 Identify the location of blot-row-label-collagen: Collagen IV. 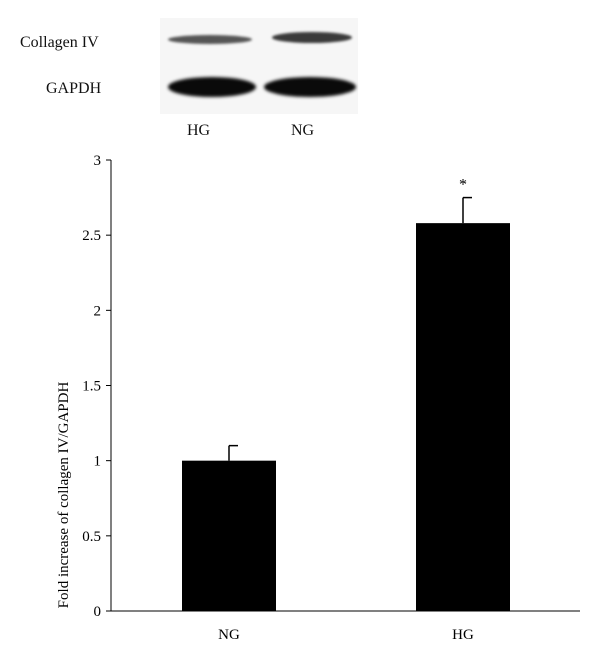
(59, 42).